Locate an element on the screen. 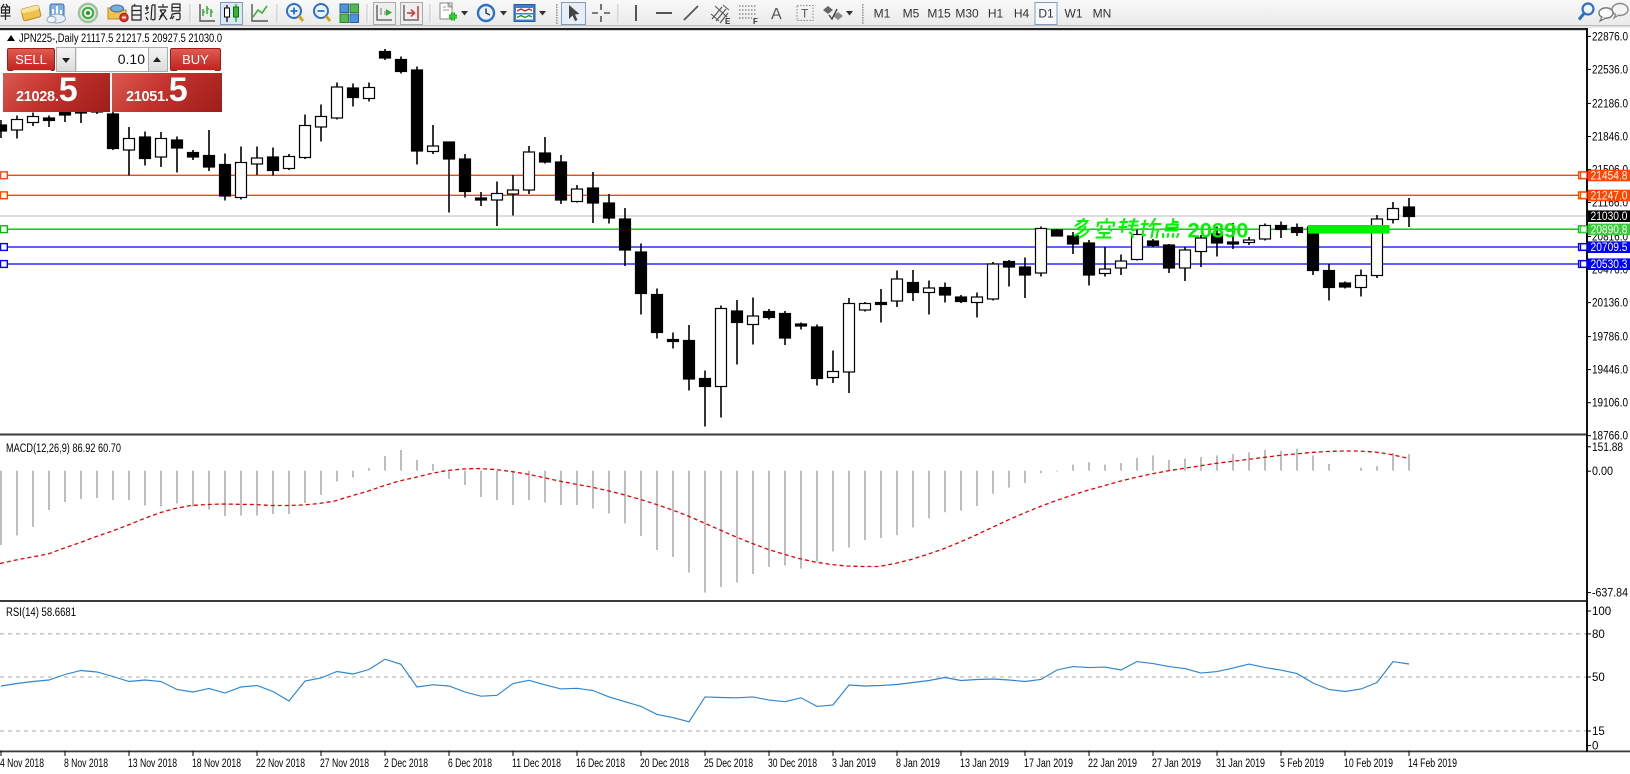  svg-text: 19446.0 is located at coordinates (1610, 371).